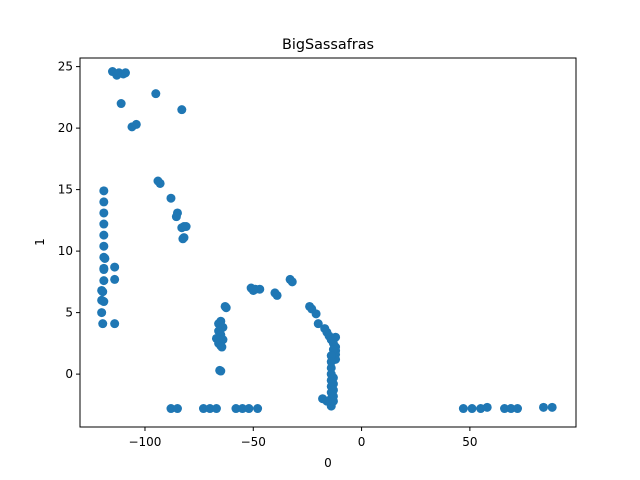  What do you see at coordinates (69, 313) in the screenshot?
I see `y-tick-label: 5` at bounding box center [69, 313].